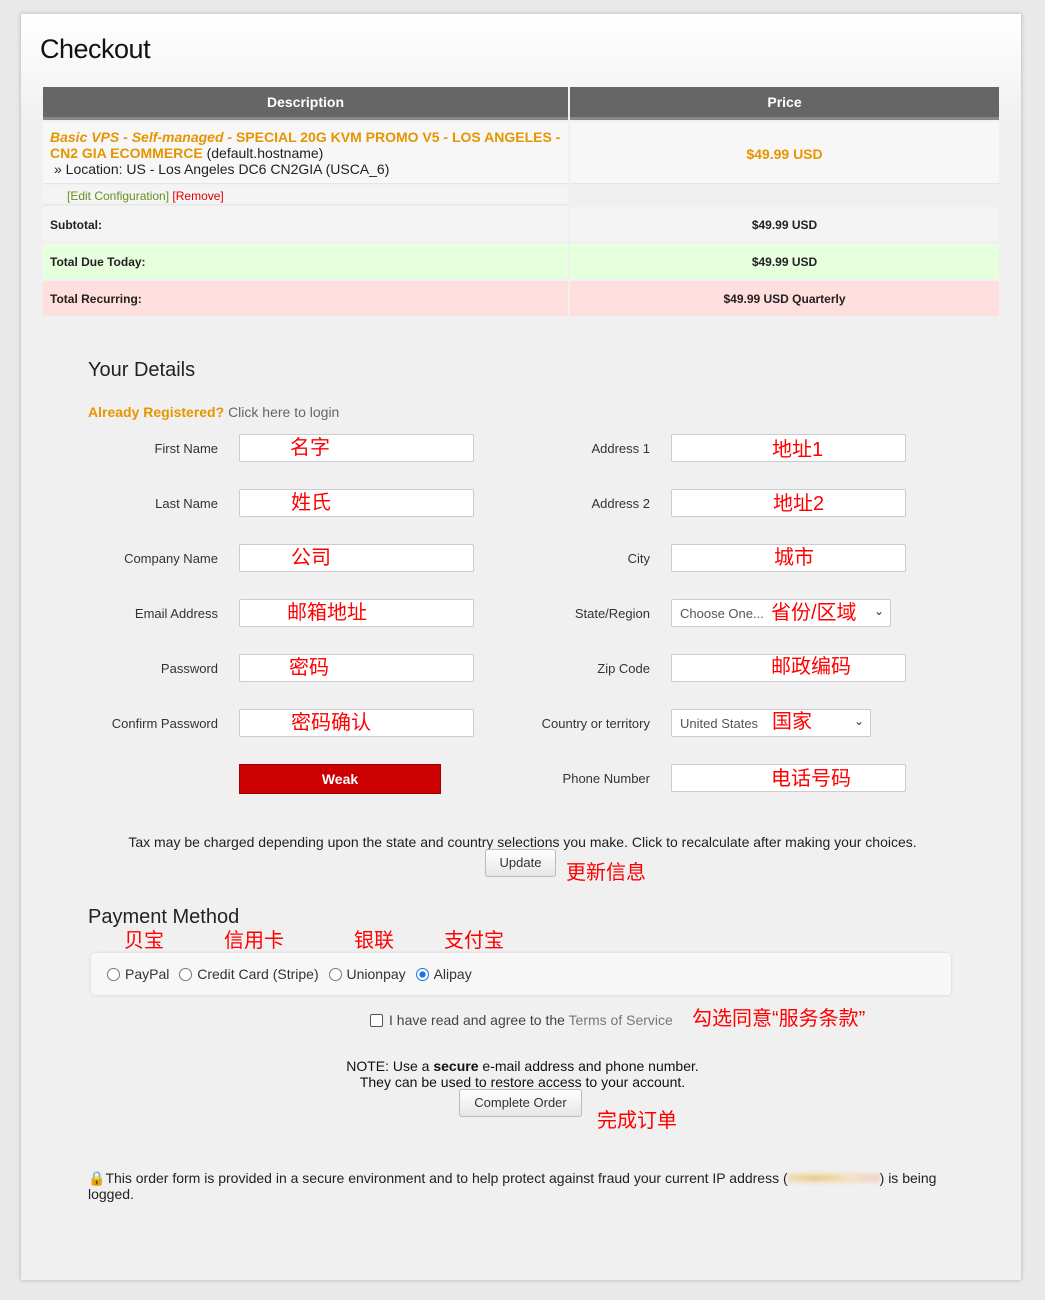 The height and width of the screenshot is (1300, 1045). What do you see at coordinates (784, 103) in the screenshot?
I see `price-header: Price` at bounding box center [784, 103].